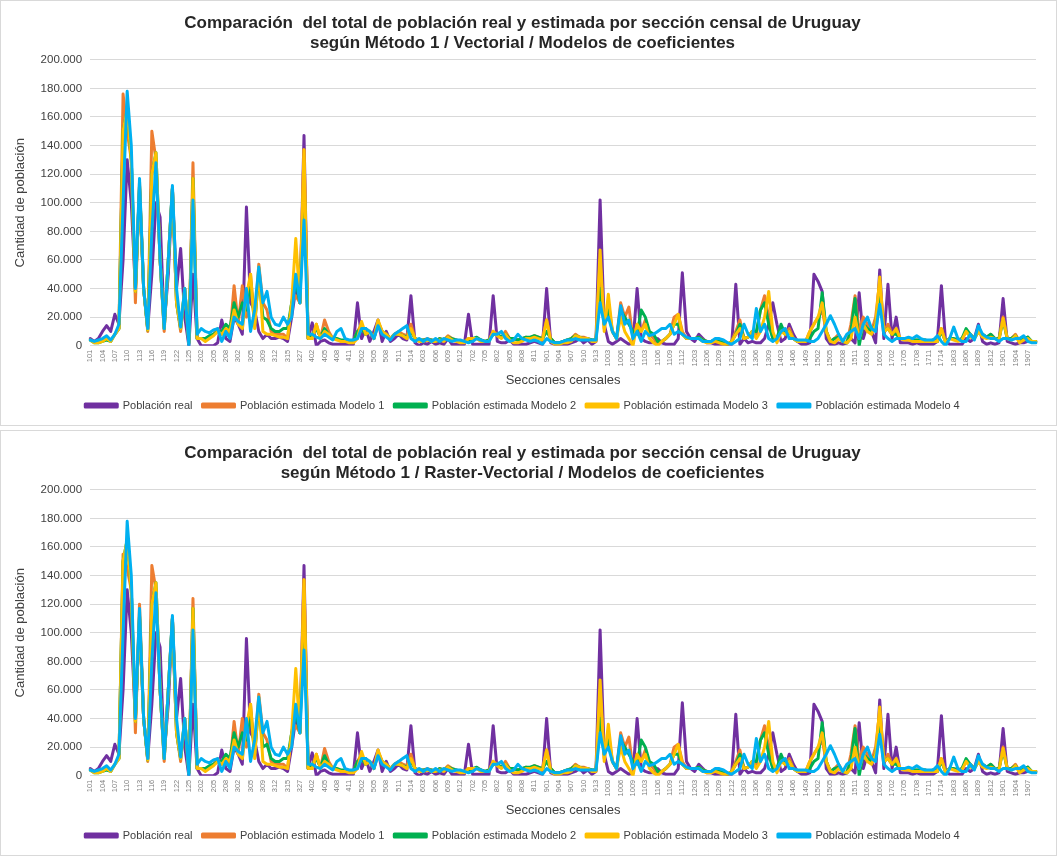 The height and width of the screenshot is (856, 1057). Describe the element at coordinates (523, 32) in the screenshot. I see `chart-title: Comparación del total de población real y estimada por sección censal de Uruguay según Método 1 / Vectorial / Modelos de coeficientes` at that location.